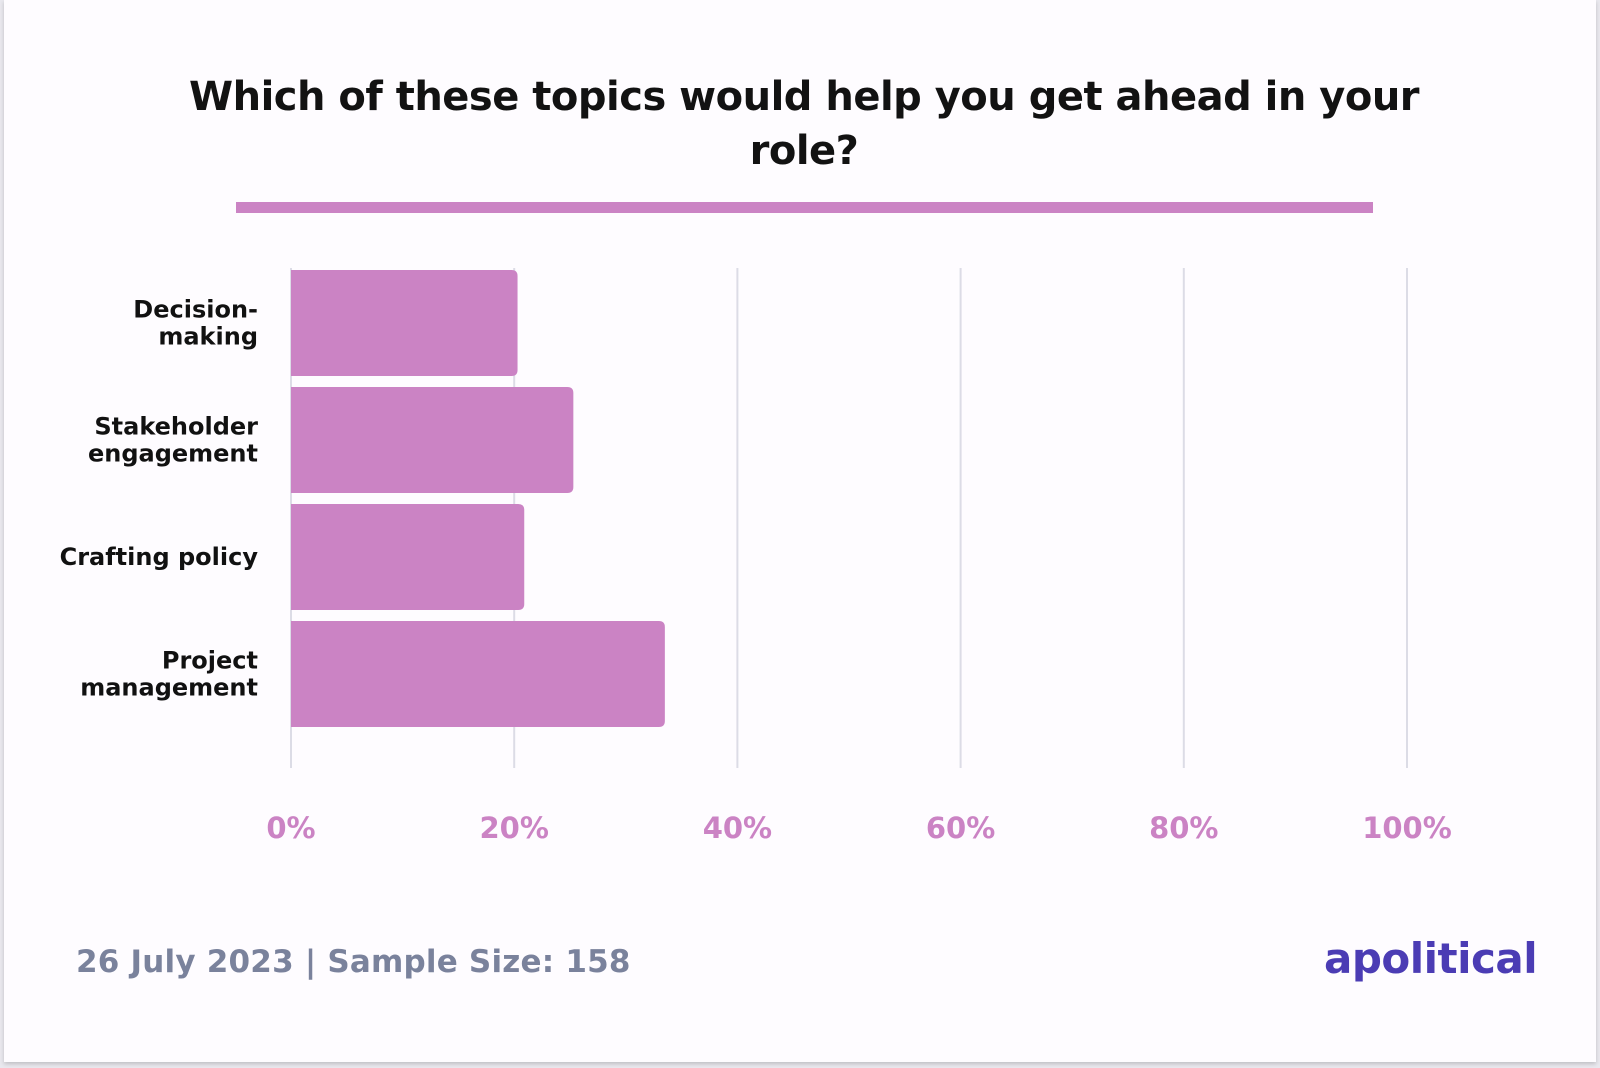 Image resolution: width=1600 pixels, height=1068 pixels. I want to click on title-underline, so click(804, 207).